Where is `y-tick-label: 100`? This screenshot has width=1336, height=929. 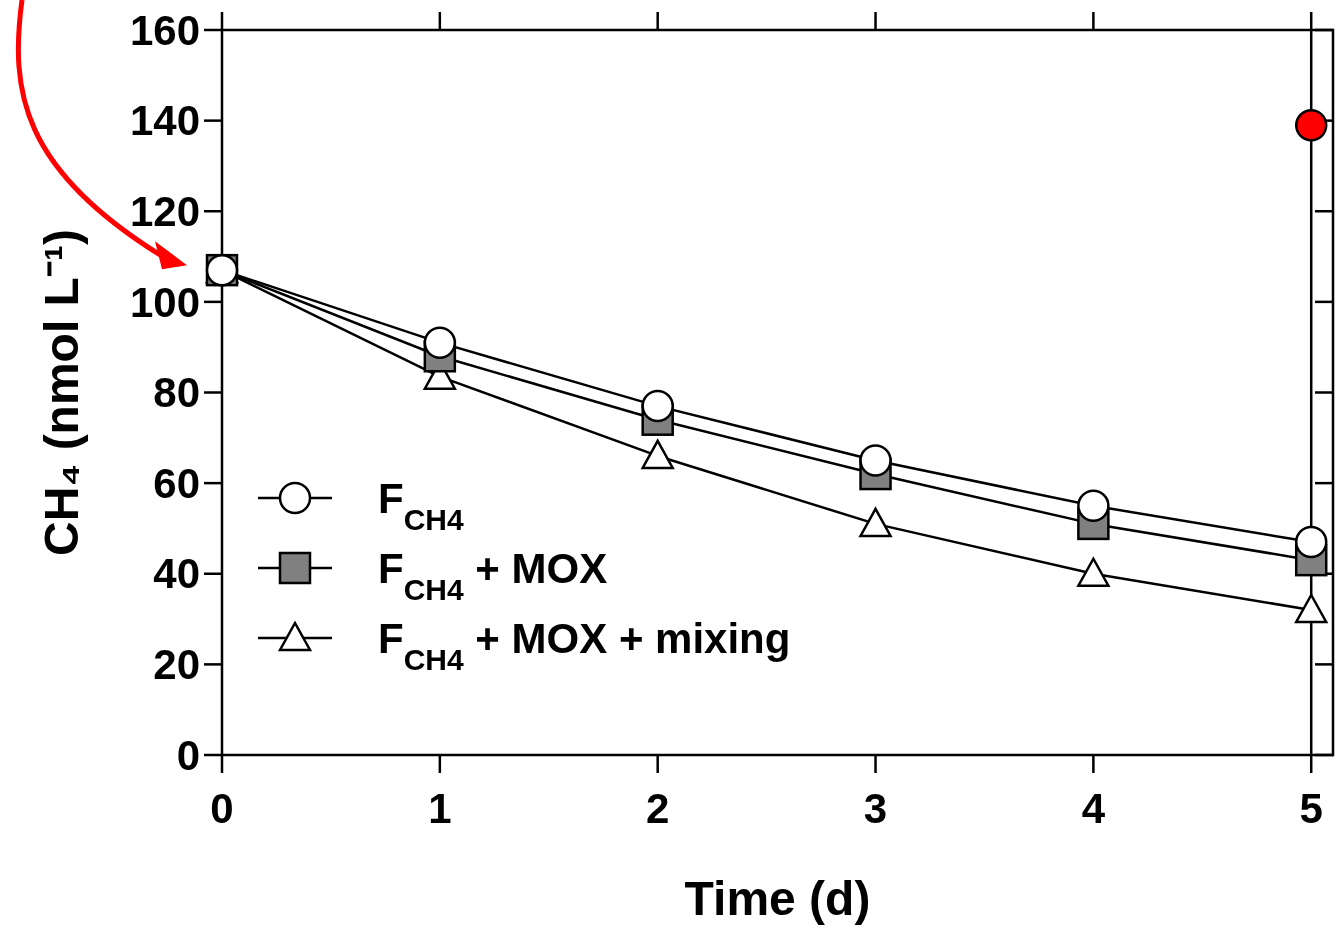 y-tick-label: 100 is located at coordinates (164, 302).